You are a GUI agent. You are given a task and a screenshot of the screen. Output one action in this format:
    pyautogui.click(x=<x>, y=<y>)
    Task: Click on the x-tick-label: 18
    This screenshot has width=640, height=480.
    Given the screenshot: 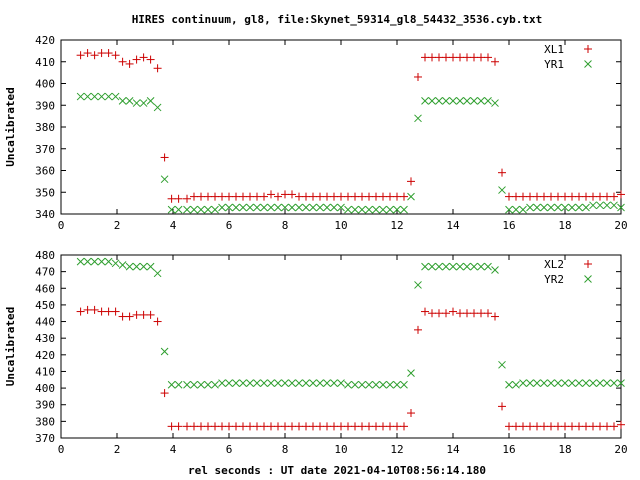 What is the action you would take?
    pyautogui.click(x=564, y=225)
    